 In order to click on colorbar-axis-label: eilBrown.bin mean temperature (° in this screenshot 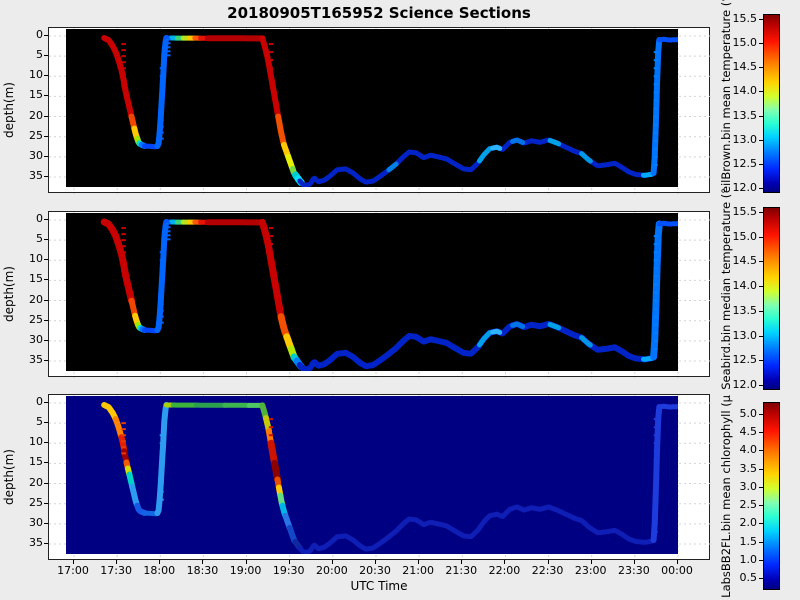, I will do `click(726, 96)`.